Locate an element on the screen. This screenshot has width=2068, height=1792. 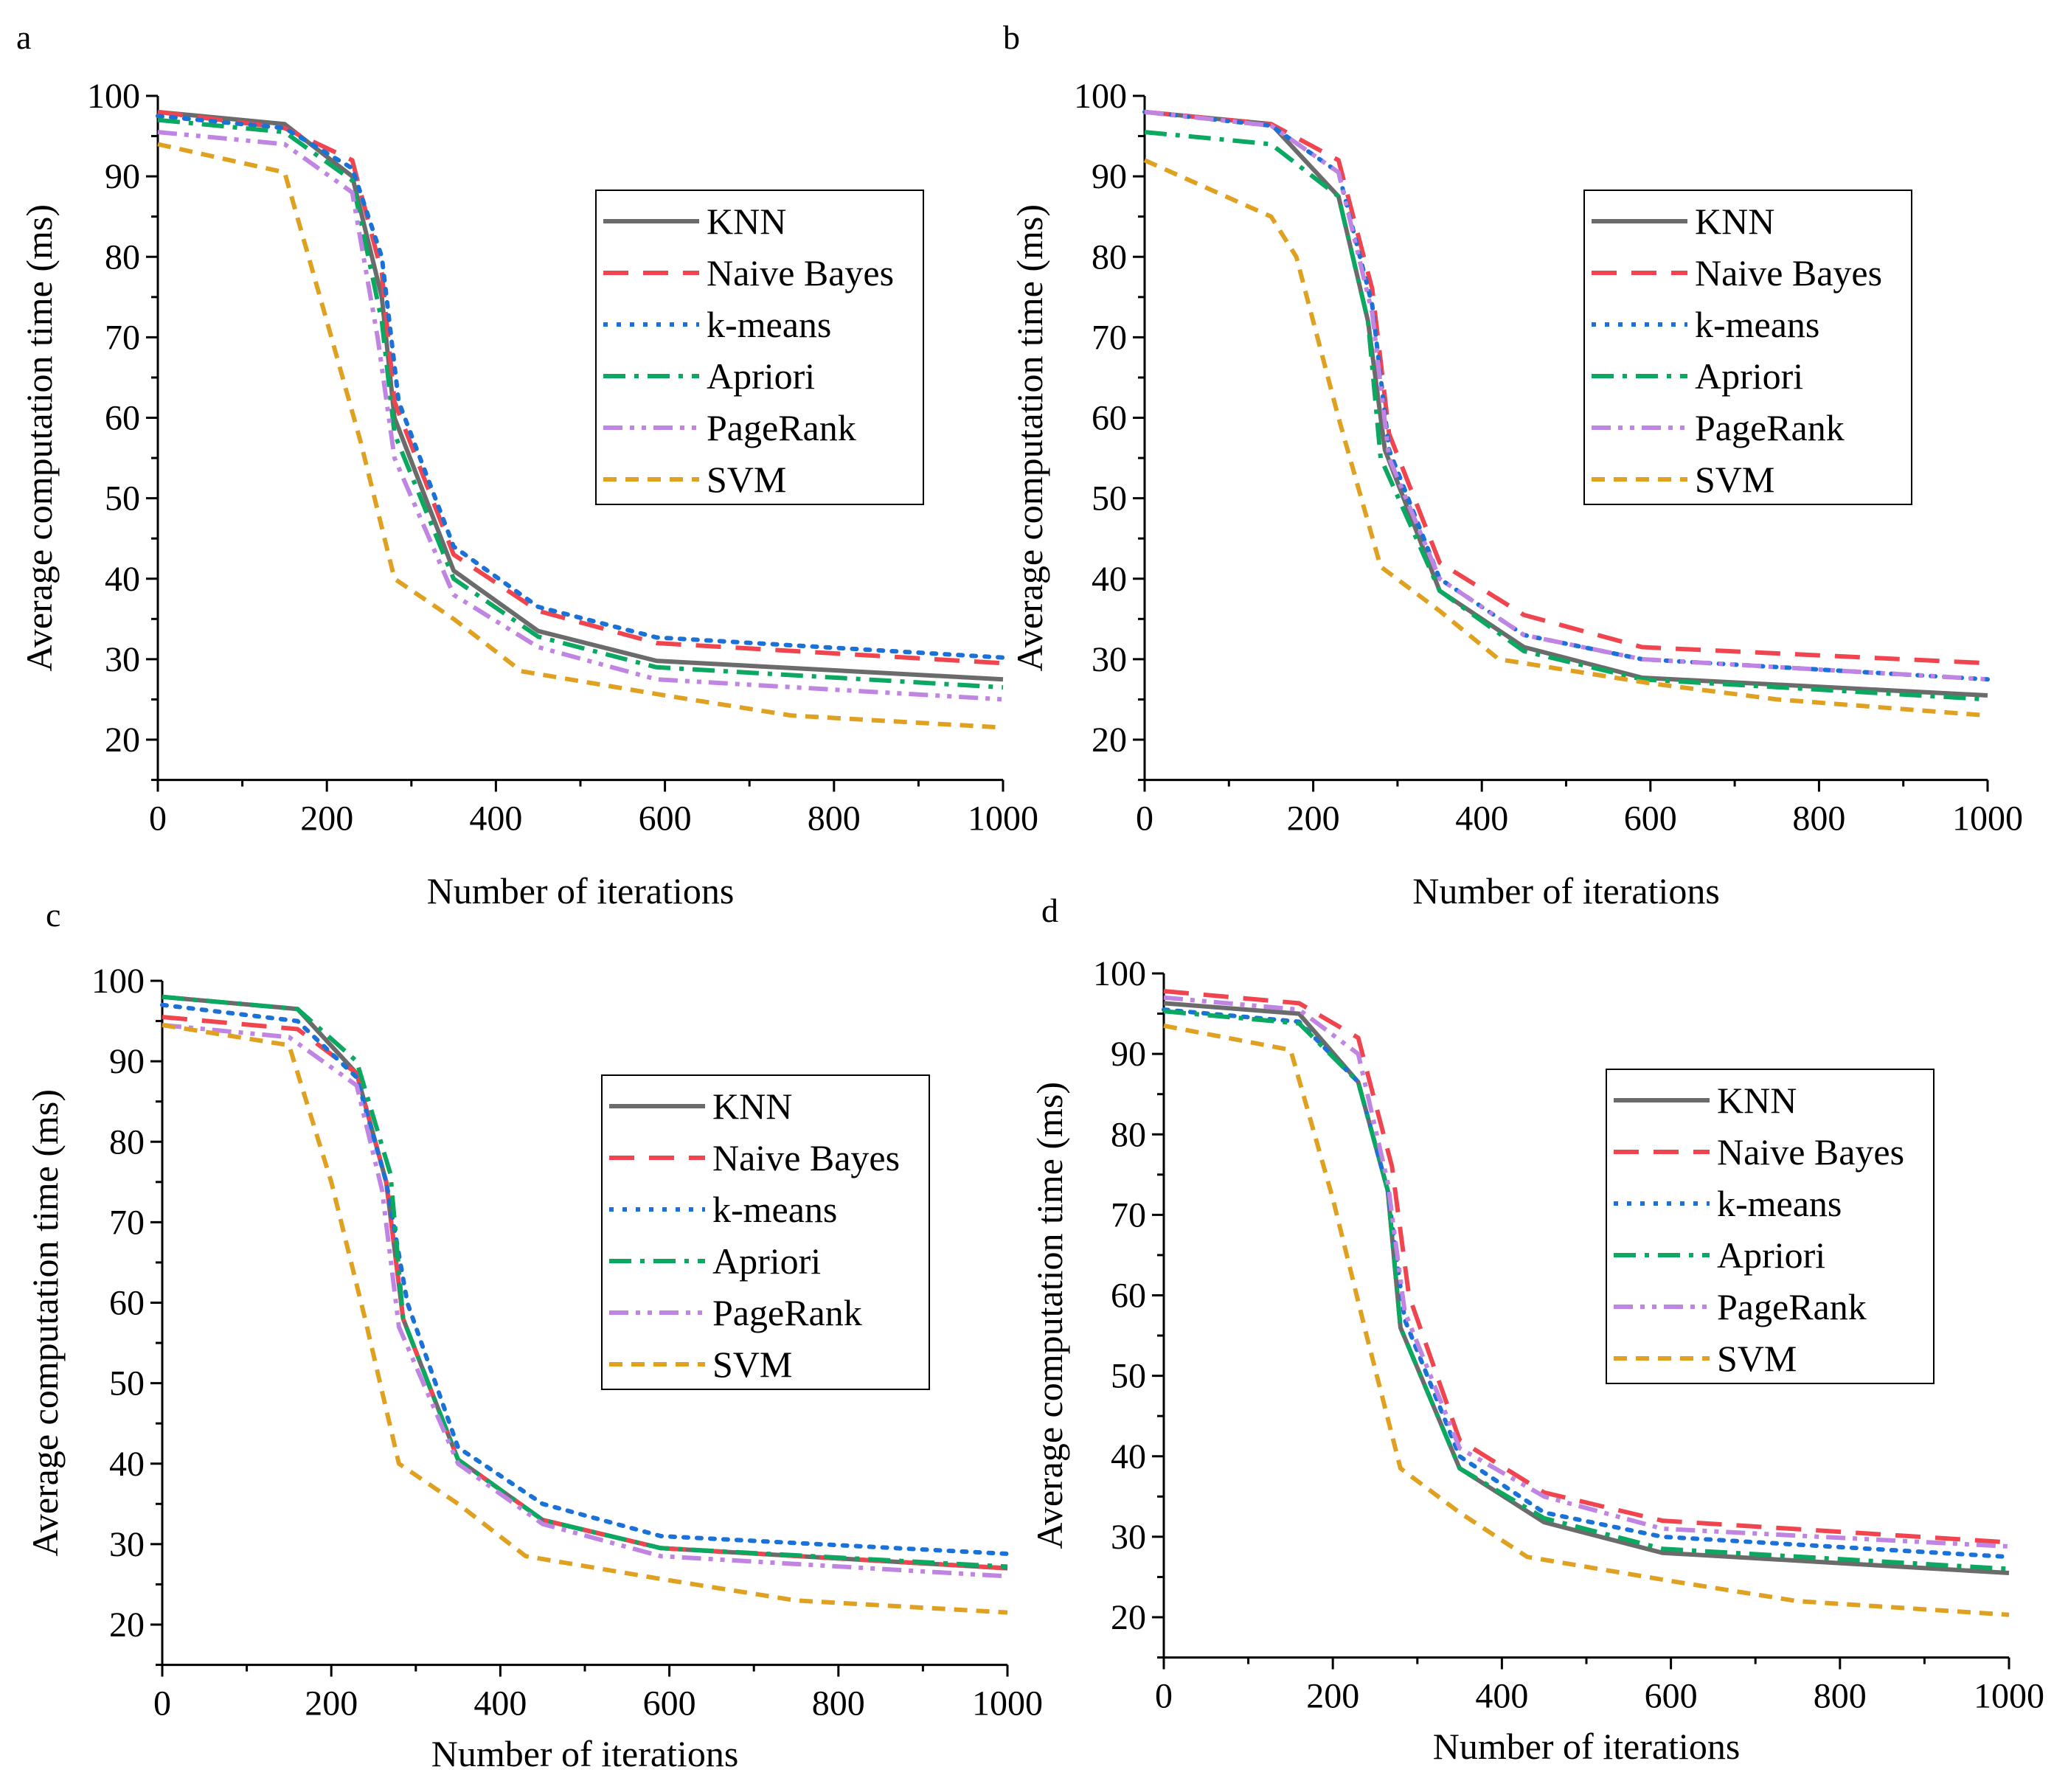
x-tick-label: 800 is located at coordinates (1819, 819).